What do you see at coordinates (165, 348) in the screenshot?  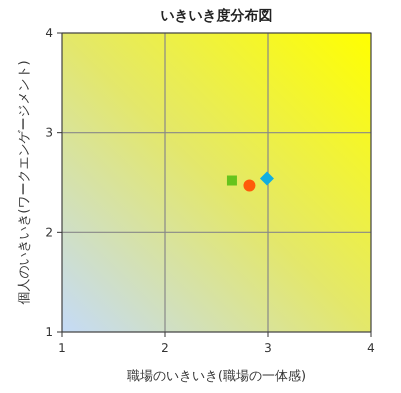 I see `x-tick-label: 2` at bounding box center [165, 348].